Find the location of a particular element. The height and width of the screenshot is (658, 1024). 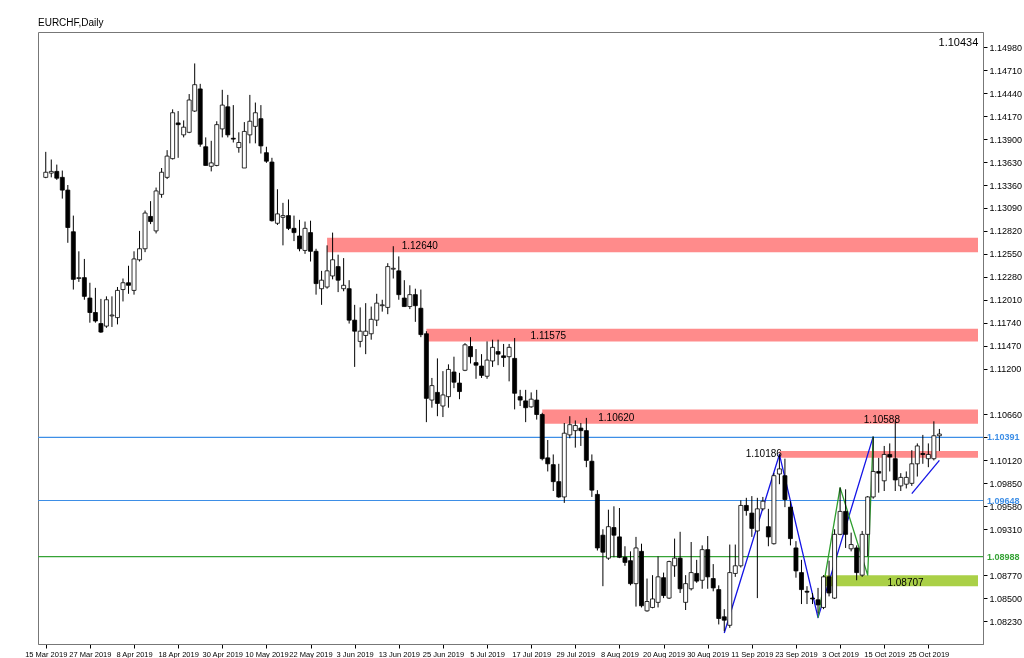

y-tick-label: 1.11470 is located at coordinates (1005, 346).